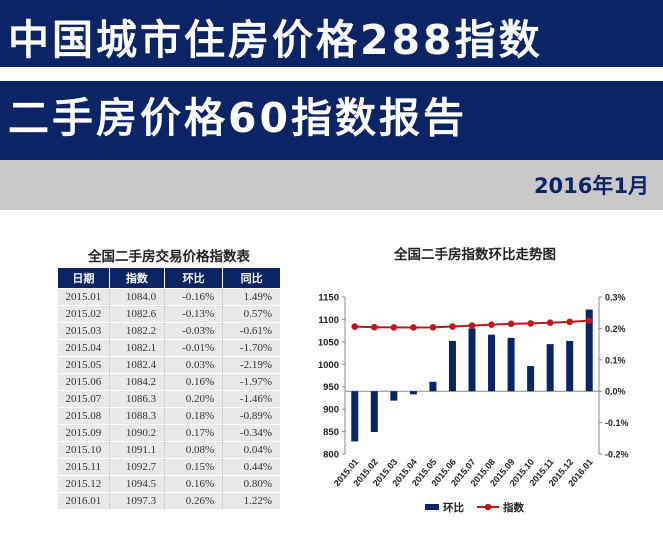  What do you see at coordinates (84, 416) in the screenshot?
I see `cell-date: 2015.08` at bounding box center [84, 416].